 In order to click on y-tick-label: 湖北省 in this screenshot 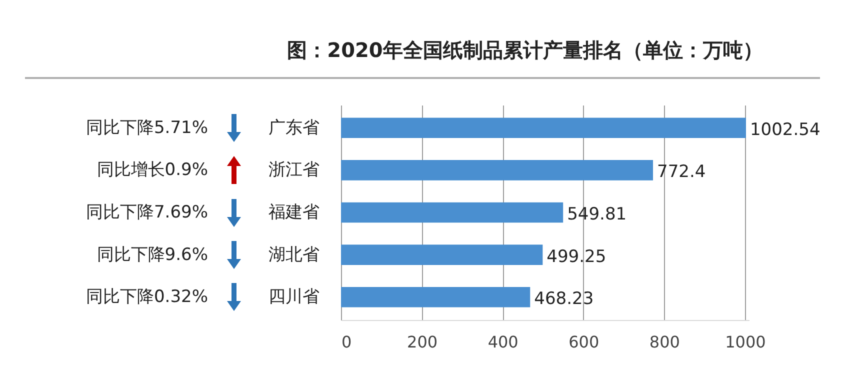, I will do `click(294, 254)`.